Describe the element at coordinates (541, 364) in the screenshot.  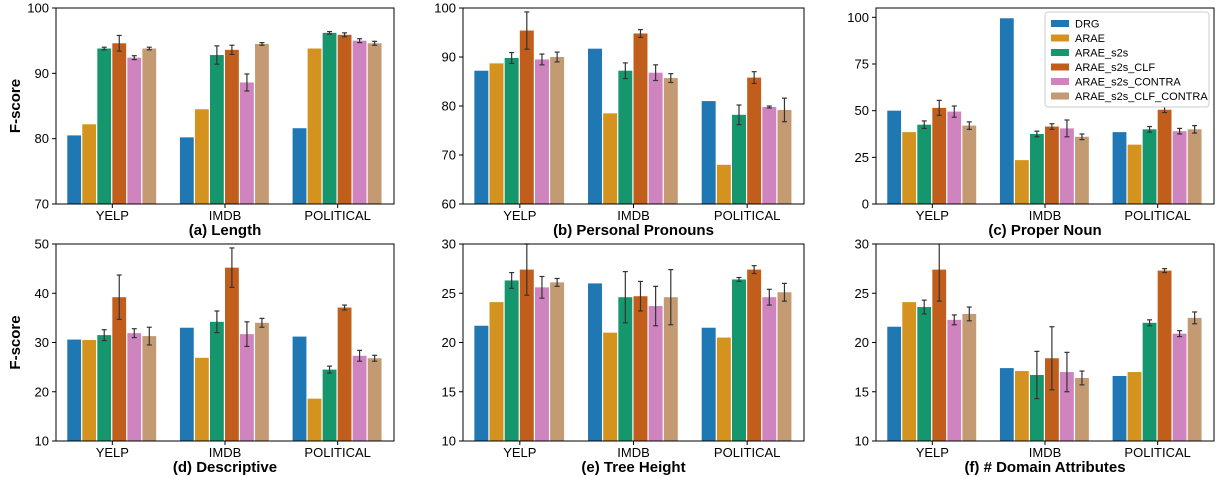
I see `bar-ARAE_s2s_CONTRA-YELP` at that location.